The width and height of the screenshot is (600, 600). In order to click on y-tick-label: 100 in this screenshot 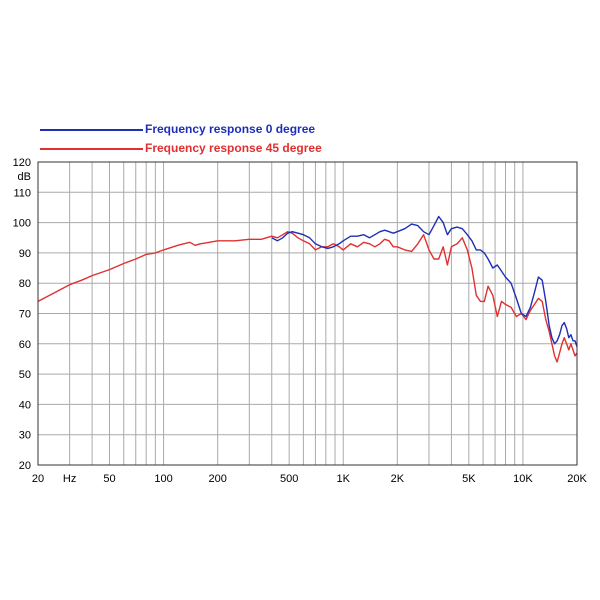, I will do `click(22, 224)`.